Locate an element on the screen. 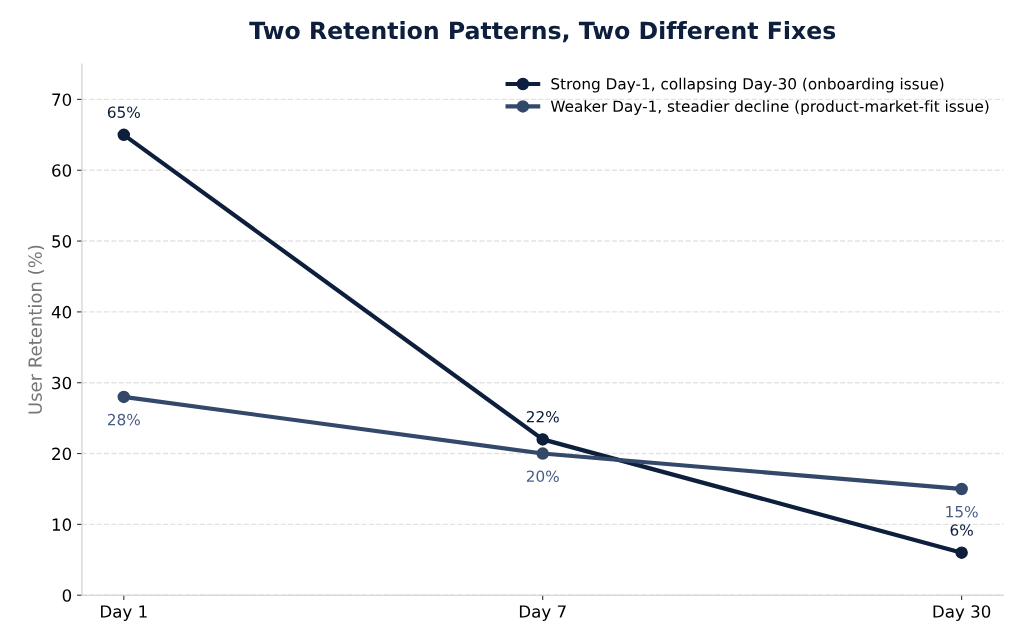 The image size is (1024, 640). y-tick-label: 30 is located at coordinates (62, 383).